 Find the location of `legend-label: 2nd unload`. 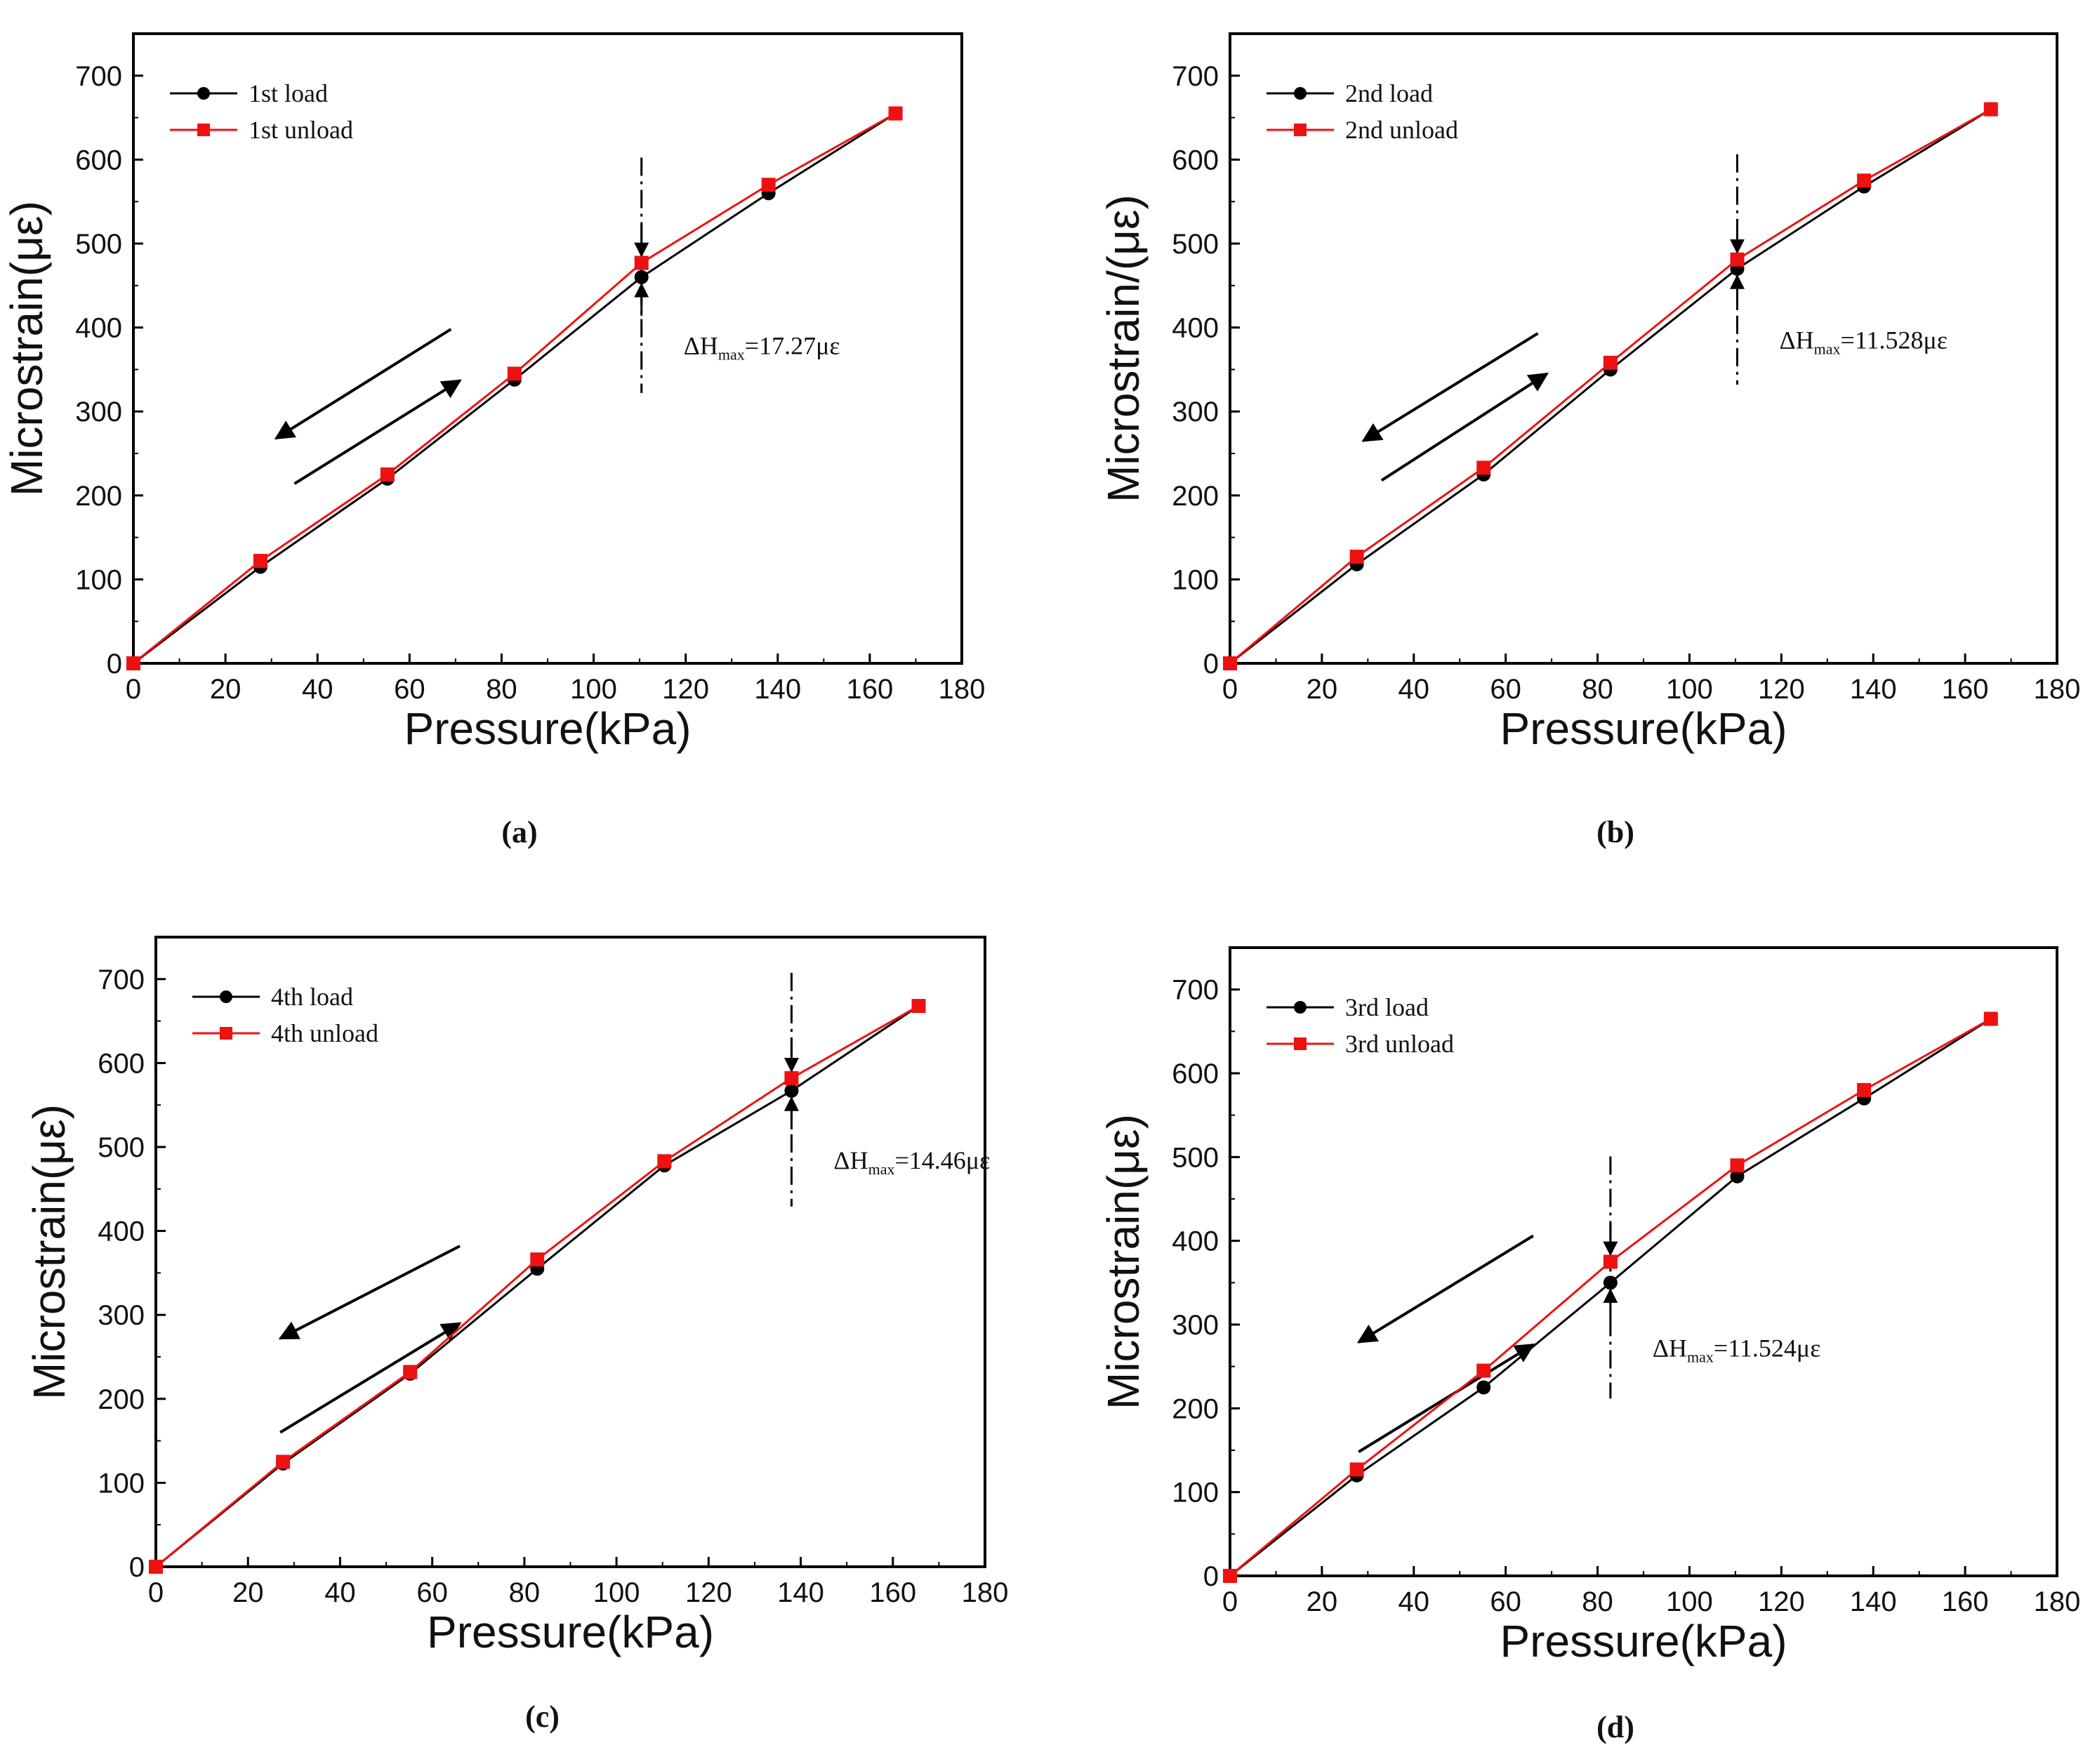

legend-label: 2nd unload is located at coordinates (1401, 130).